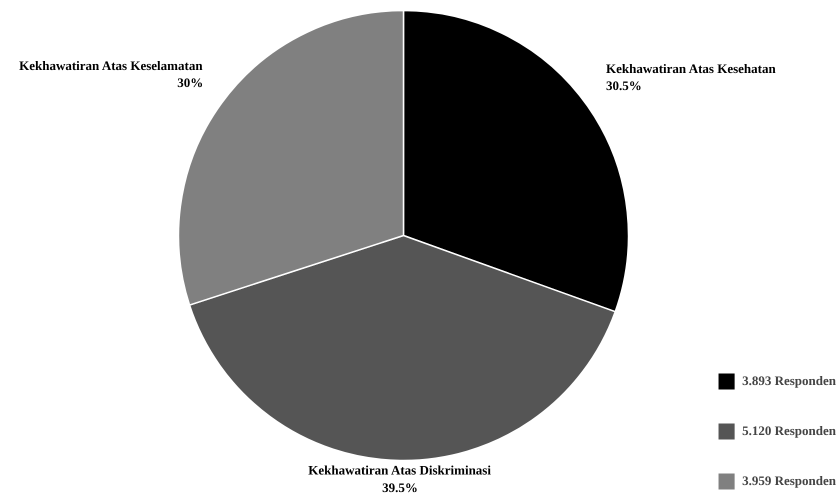  What do you see at coordinates (111, 74) in the screenshot?
I see `data-label: Kekhawatiran Atas Keselamatan 30%` at bounding box center [111, 74].